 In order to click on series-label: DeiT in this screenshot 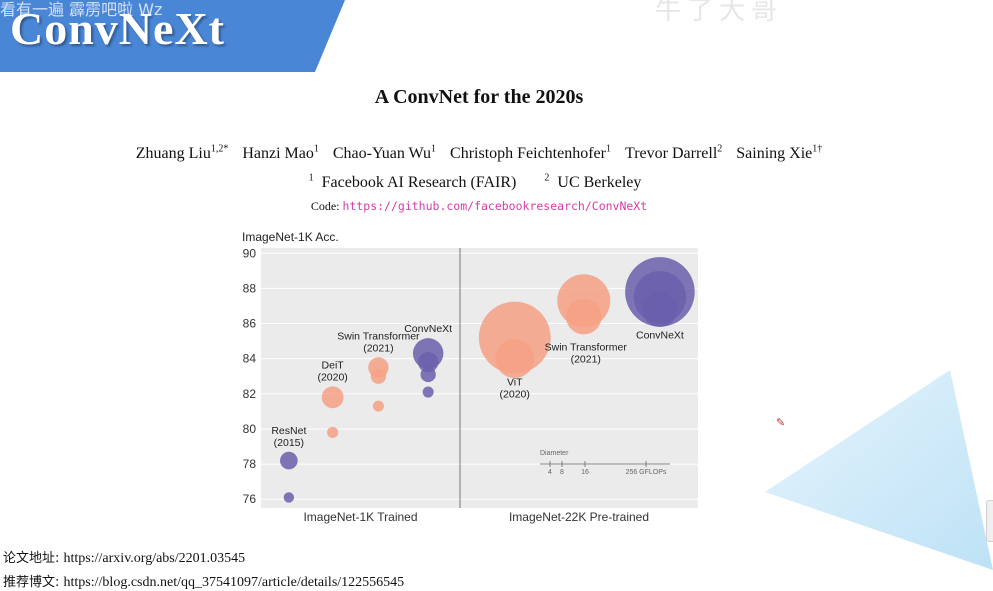, I will do `click(333, 365)`.